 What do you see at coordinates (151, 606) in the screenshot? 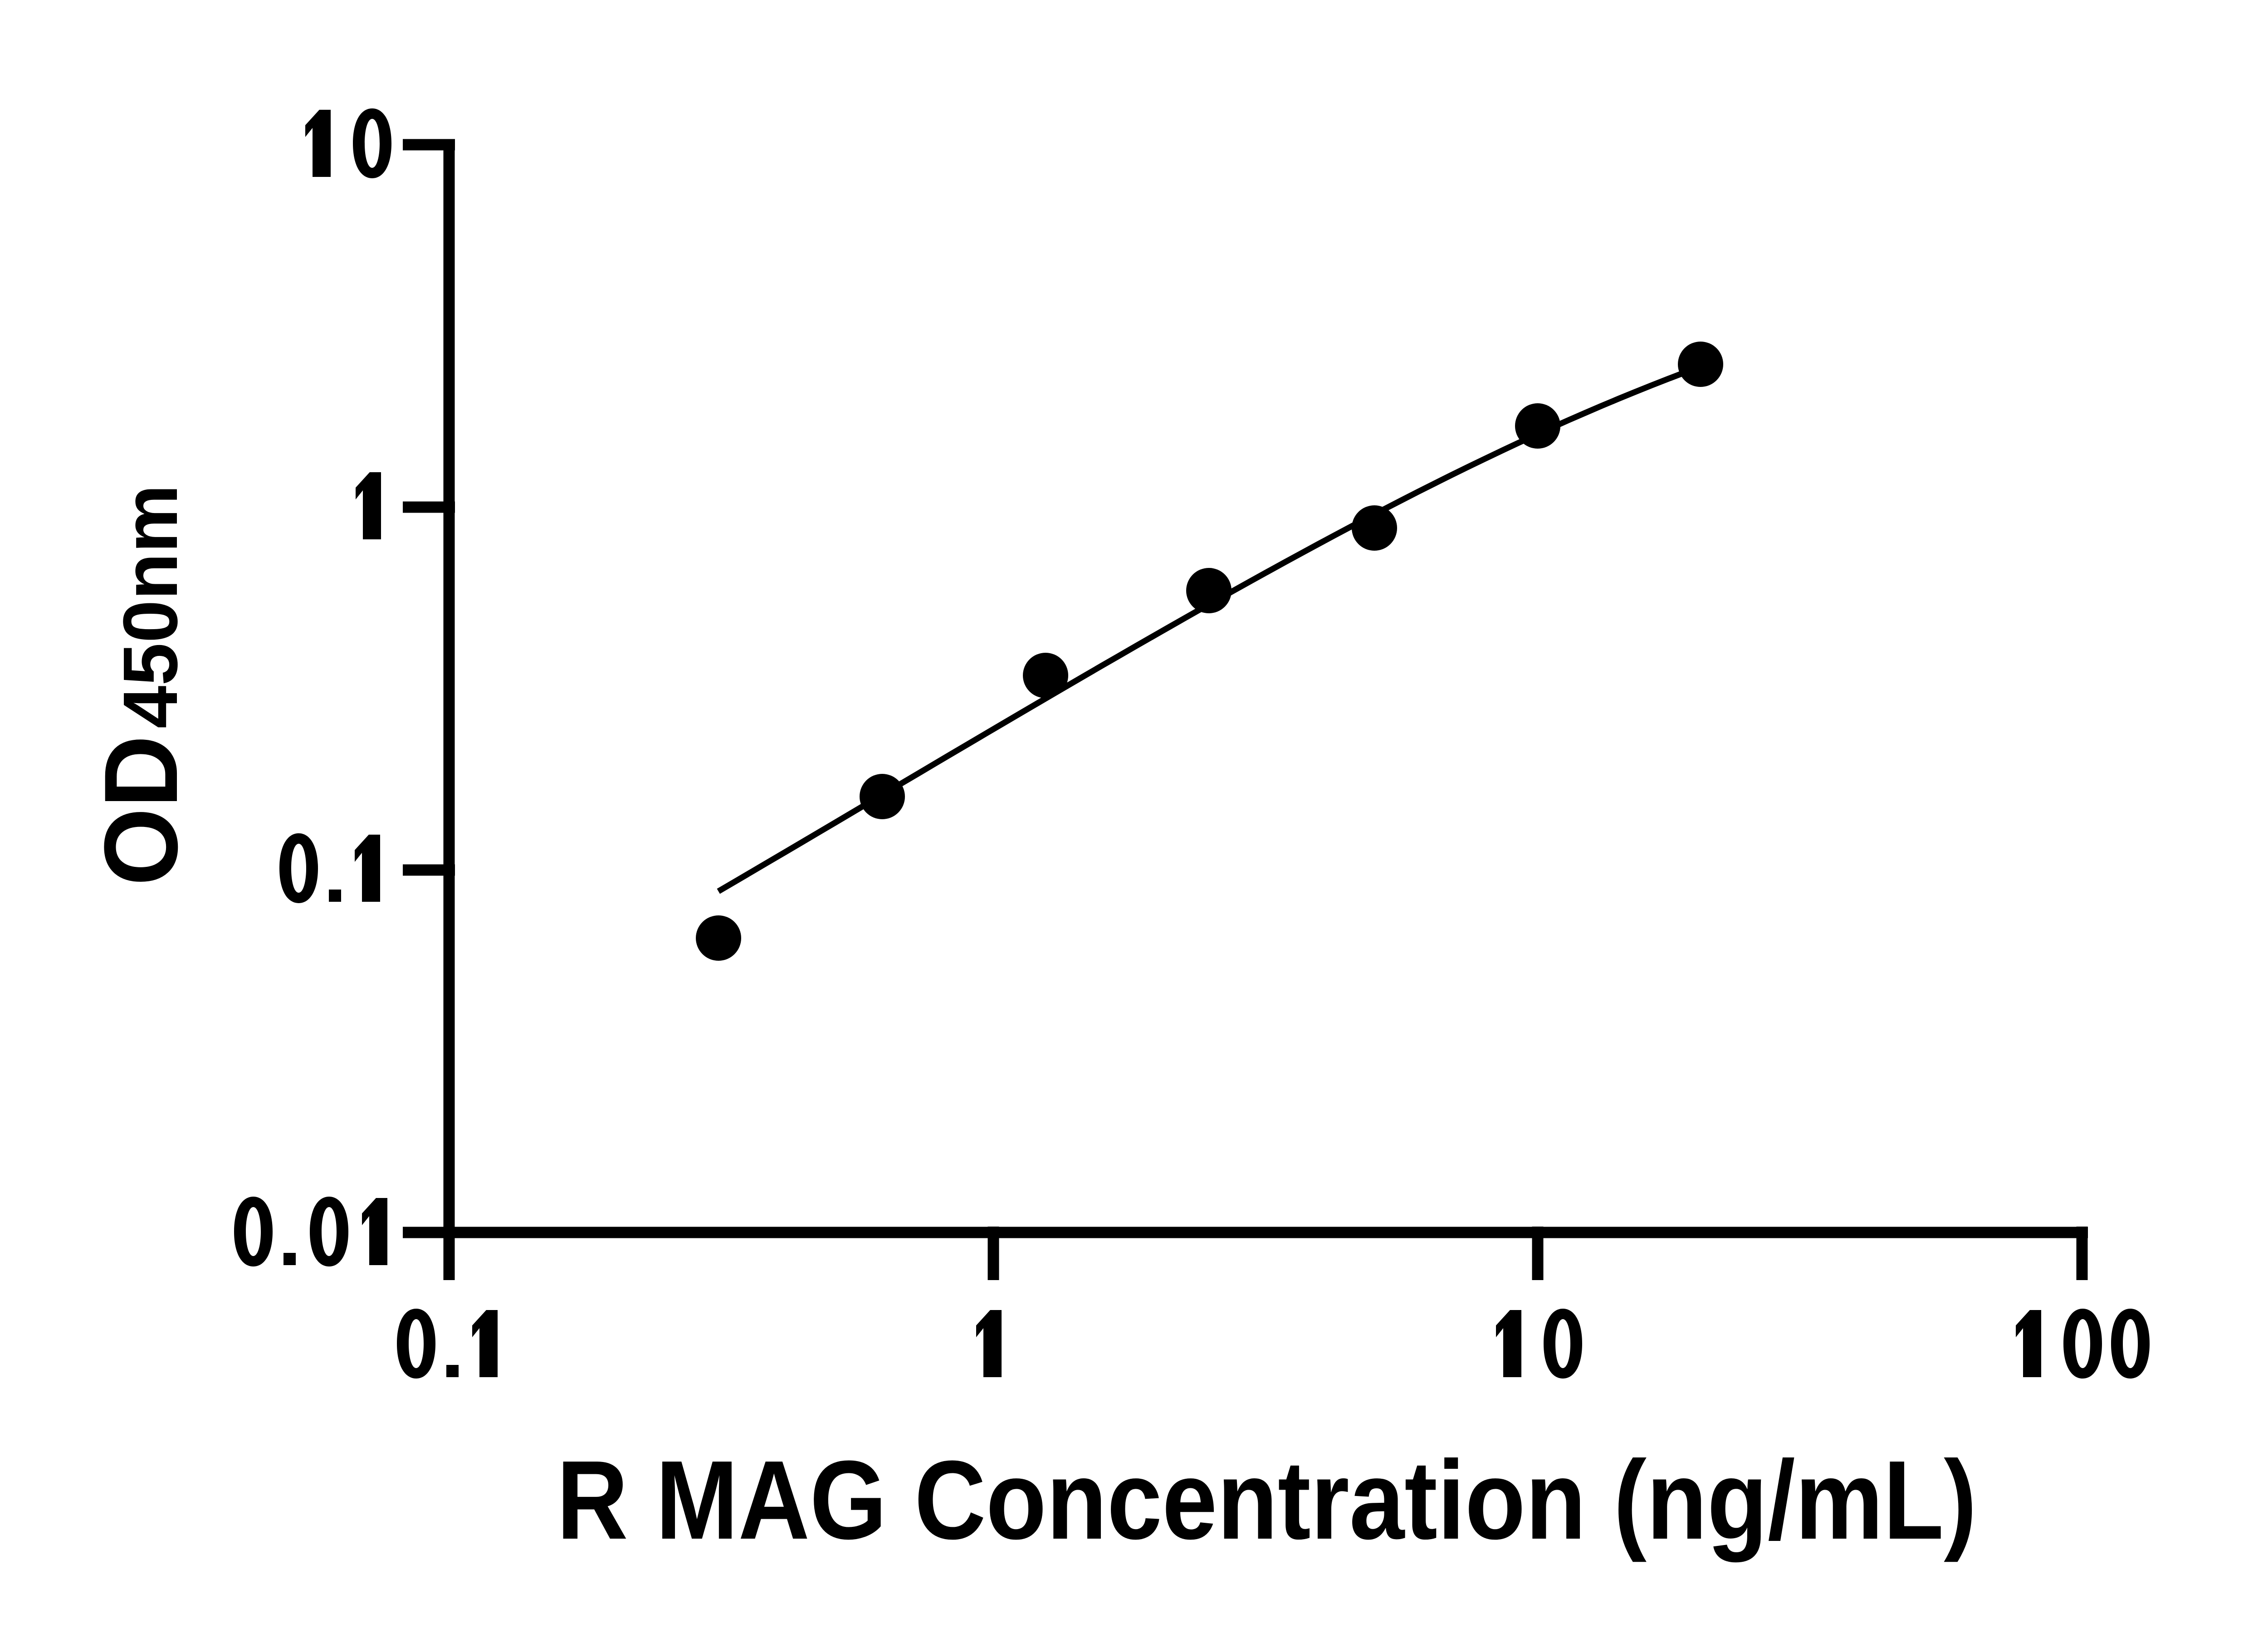
I see `svg-text: 450nm` at bounding box center [151, 606].